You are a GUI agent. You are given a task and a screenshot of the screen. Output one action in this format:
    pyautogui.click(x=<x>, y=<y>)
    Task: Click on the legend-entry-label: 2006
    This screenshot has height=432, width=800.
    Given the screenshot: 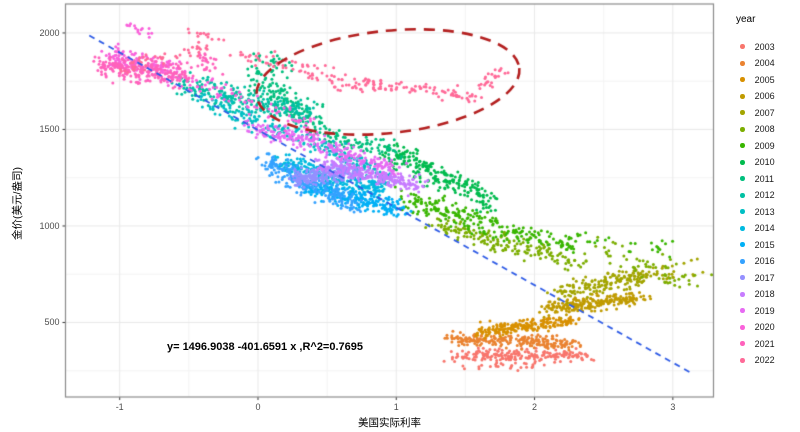 What is the action you would take?
    pyautogui.click(x=764, y=96)
    